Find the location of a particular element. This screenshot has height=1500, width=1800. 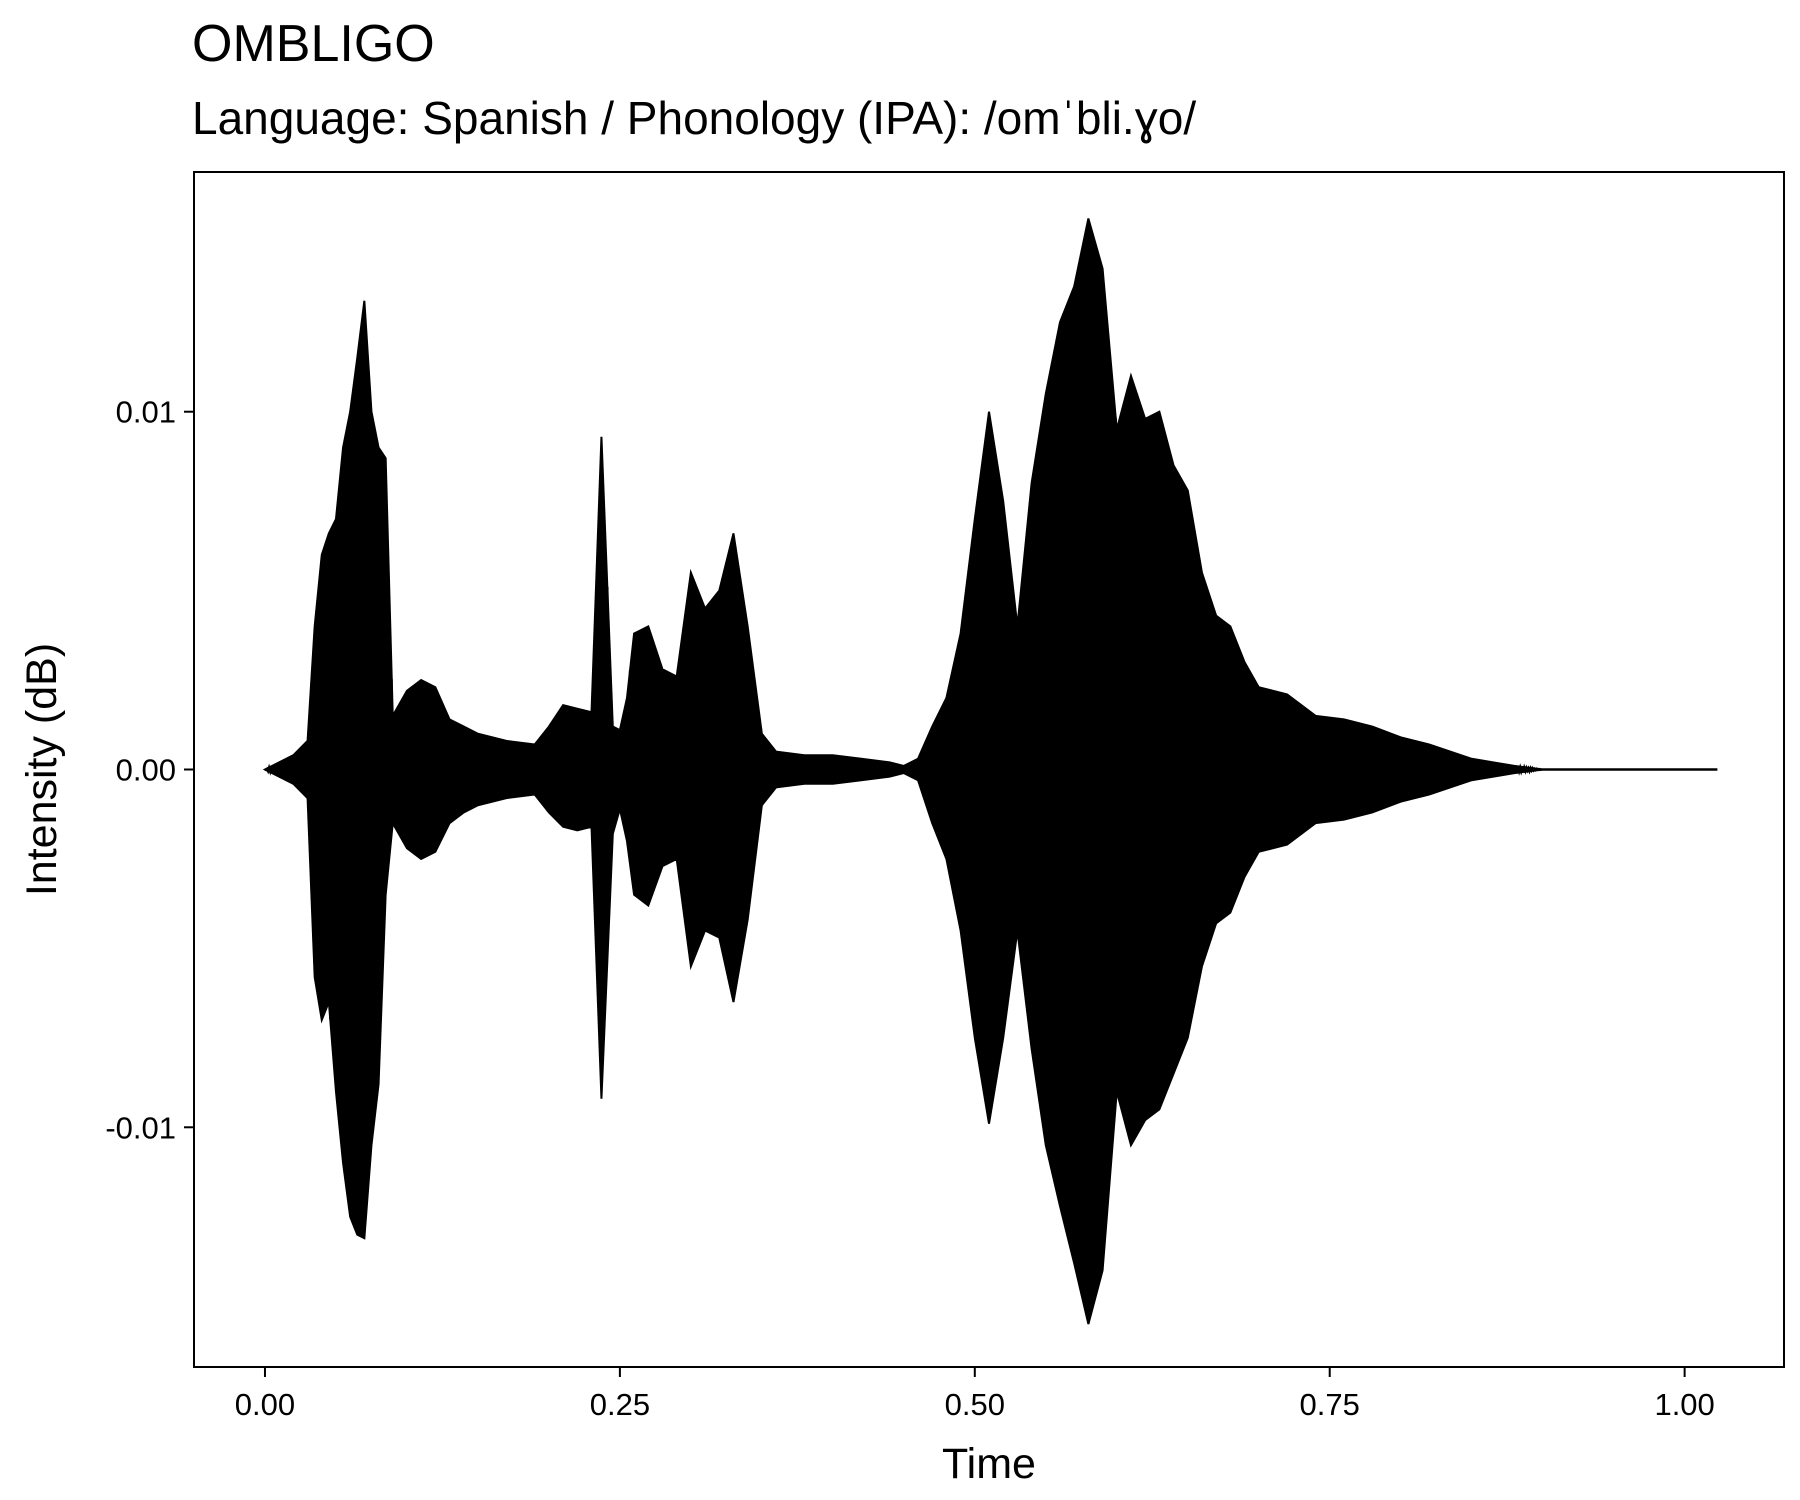

y-axis-title: Intensity (dB) is located at coordinates (42, 769).